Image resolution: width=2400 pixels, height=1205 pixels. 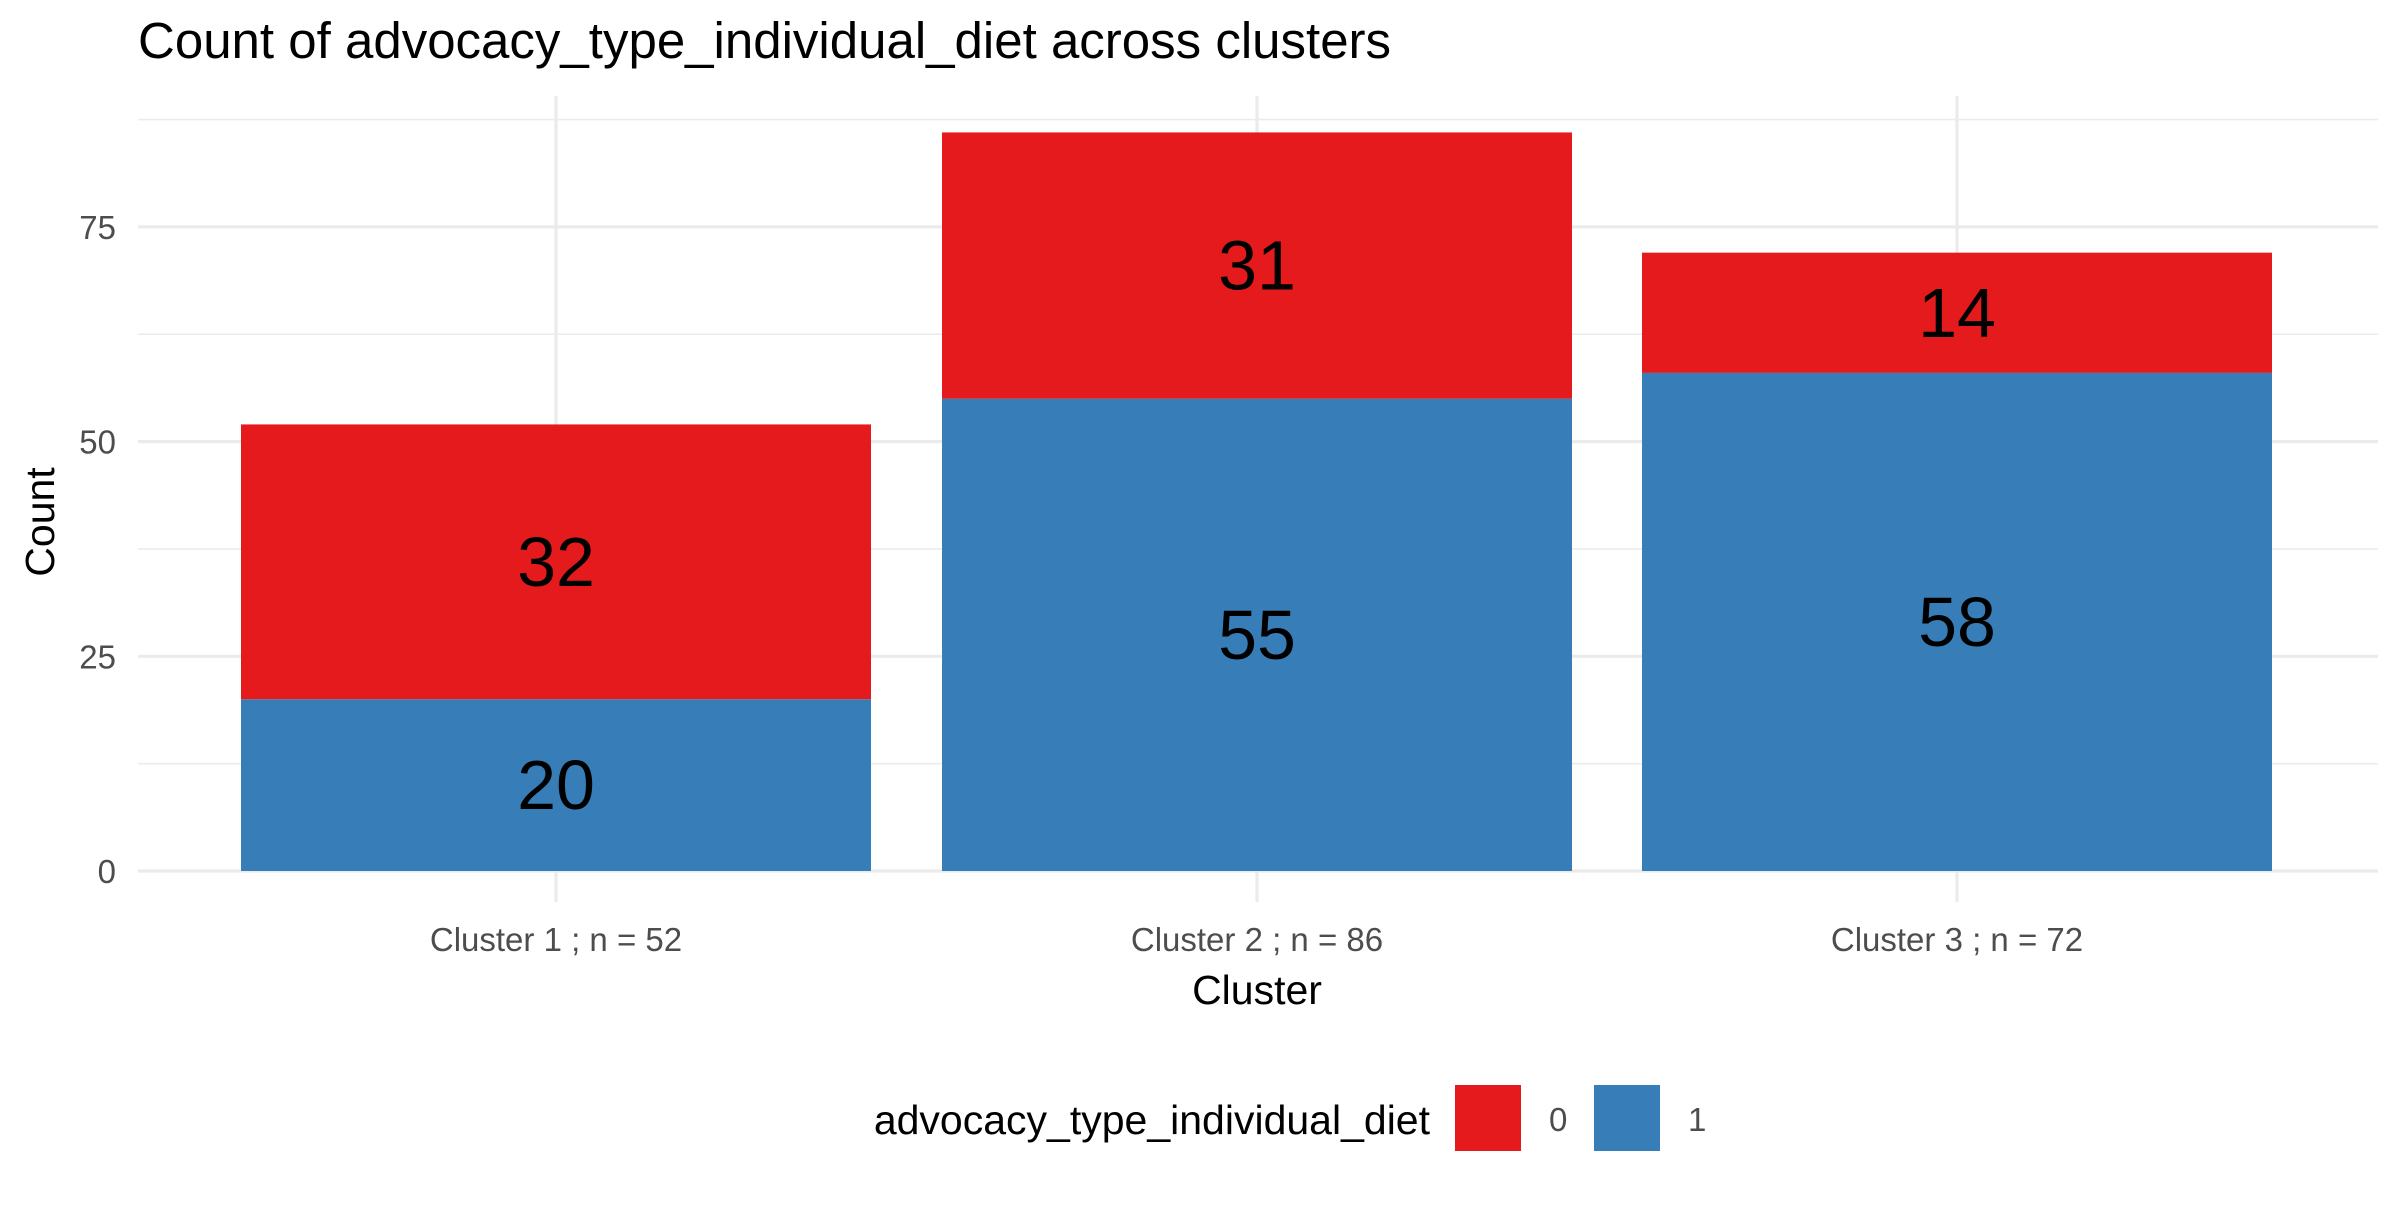 What do you see at coordinates (1152, 1120) in the screenshot?
I see `legend-title: advocacy_type_individual_diet` at bounding box center [1152, 1120].